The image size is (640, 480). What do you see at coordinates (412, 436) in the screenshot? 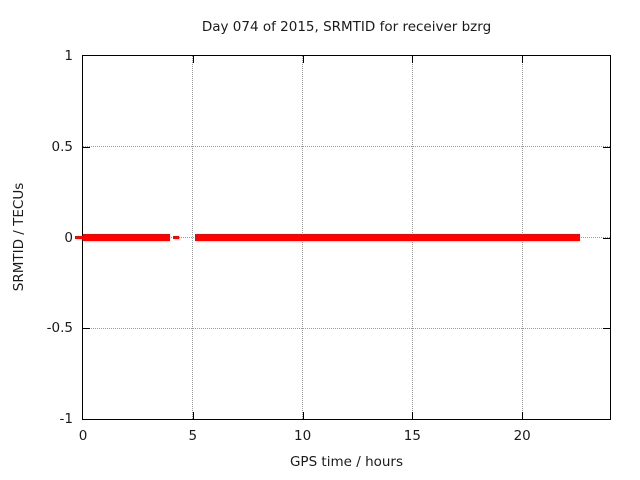
I see `x-tick-label: 15` at bounding box center [412, 436].